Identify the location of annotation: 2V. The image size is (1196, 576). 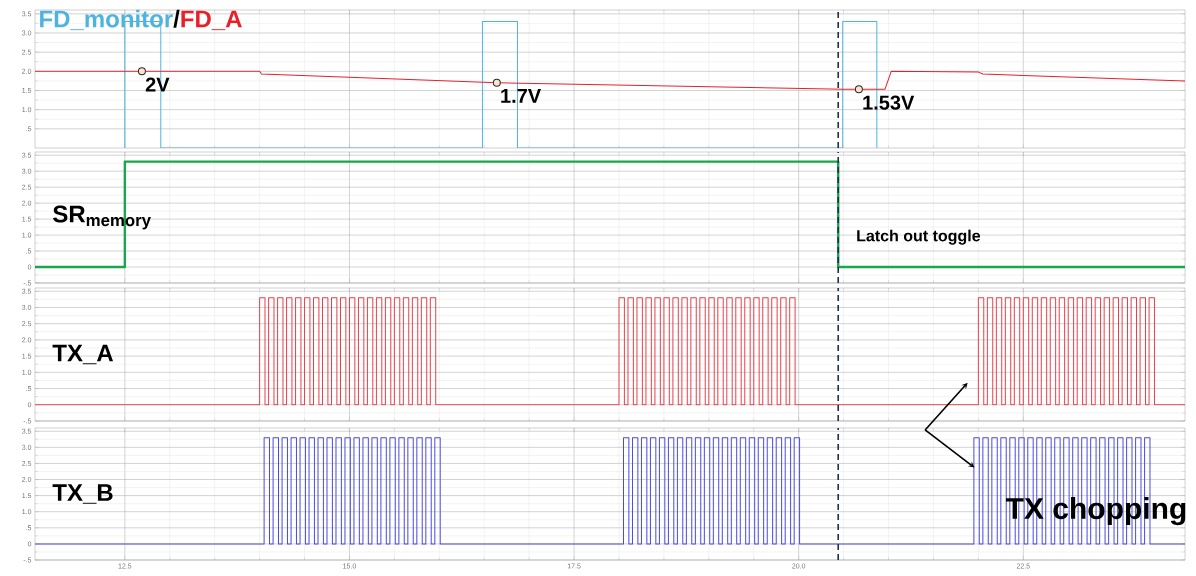
(157, 84).